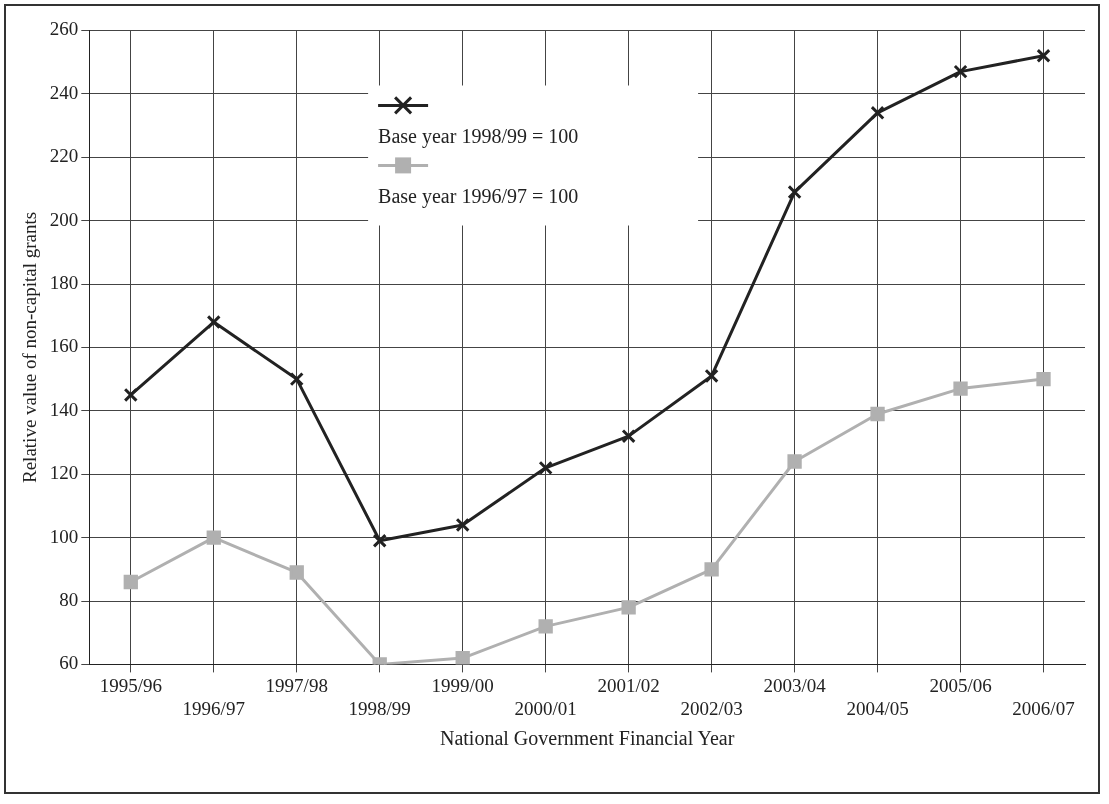 The image size is (1109, 804). Describe the element at coordinates (628, 685) in the screenshot. I see `x-tick-label: 2001/02` at that location.